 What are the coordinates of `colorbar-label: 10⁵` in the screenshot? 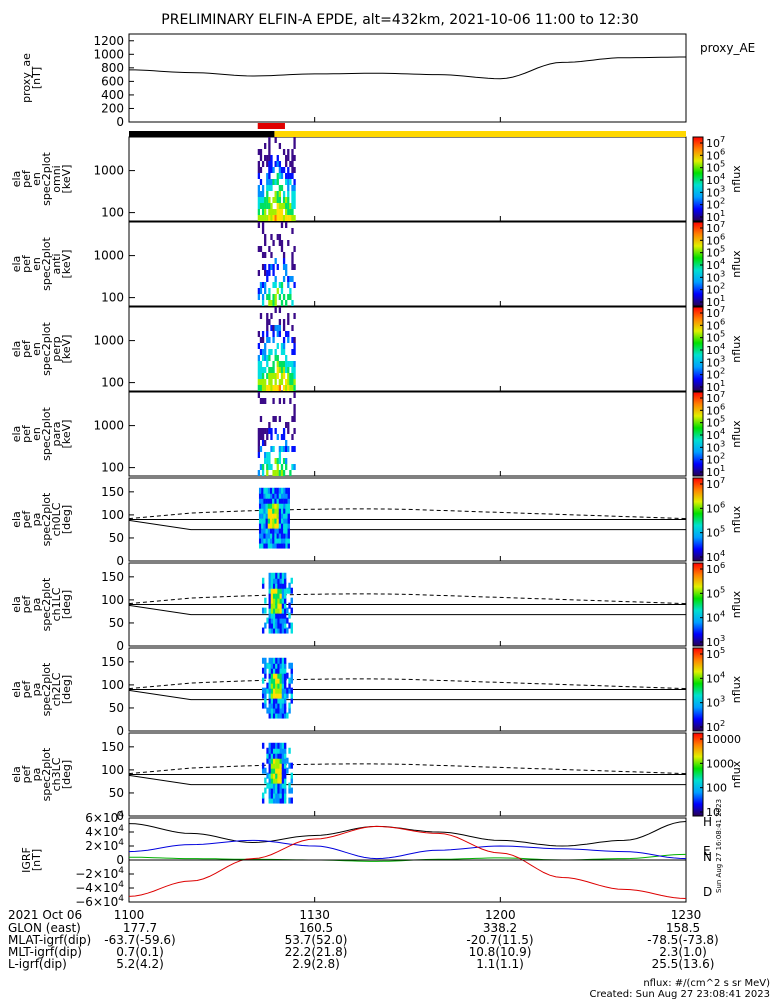 It's located at (715, 592).